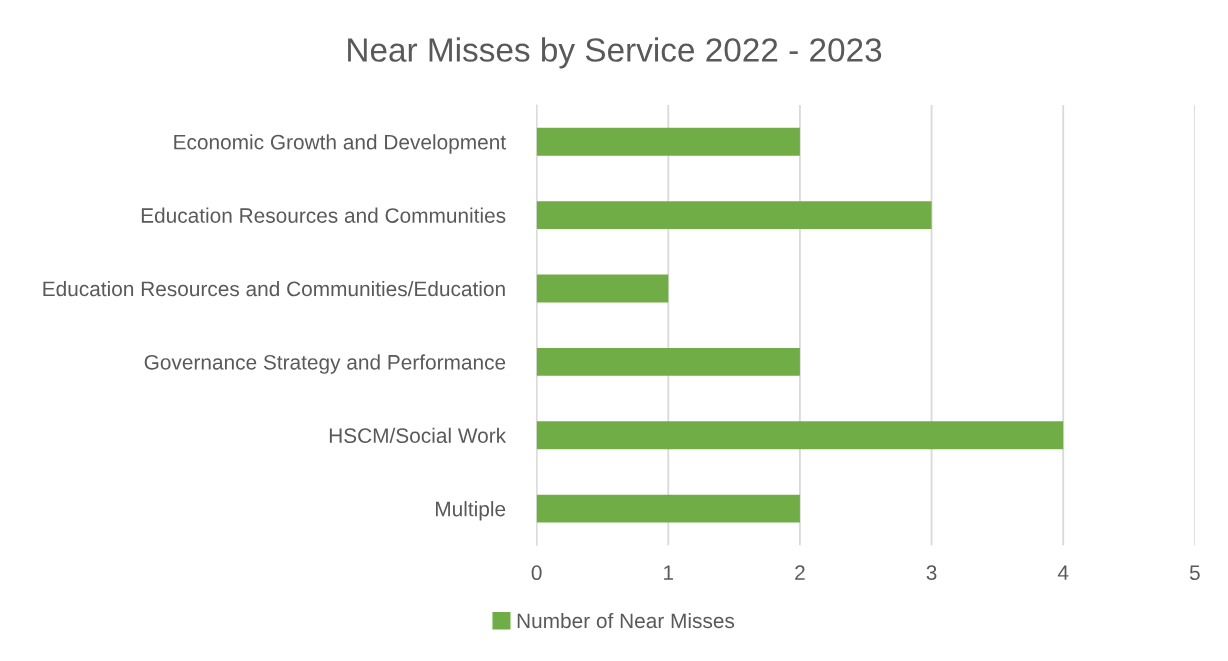 The width and height of the screenshot is (1228, 661). What do you see at coordinates (274, 288) in the screenshot?
I see `y-tick-label: Education Resources and Communities/Education` at bounding box center [274, 288].